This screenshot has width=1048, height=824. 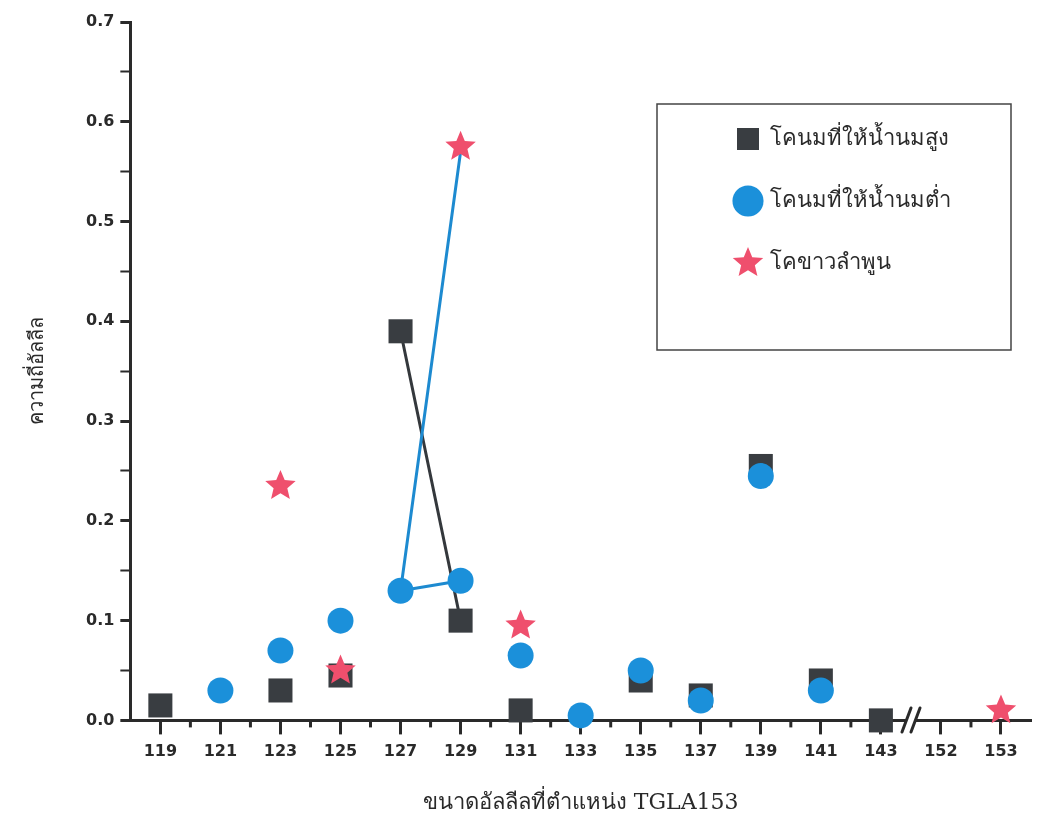 I want to click on x-tick-label: 125, so click(x=340, y=751).